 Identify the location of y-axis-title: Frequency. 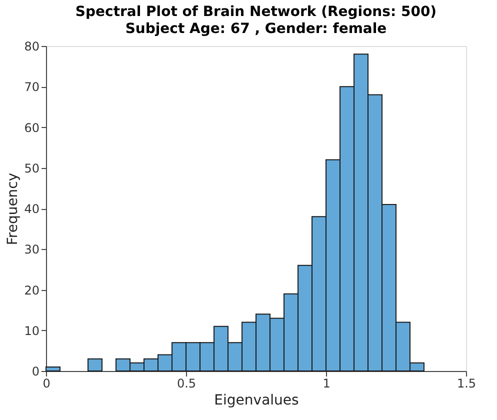
(13, 209).